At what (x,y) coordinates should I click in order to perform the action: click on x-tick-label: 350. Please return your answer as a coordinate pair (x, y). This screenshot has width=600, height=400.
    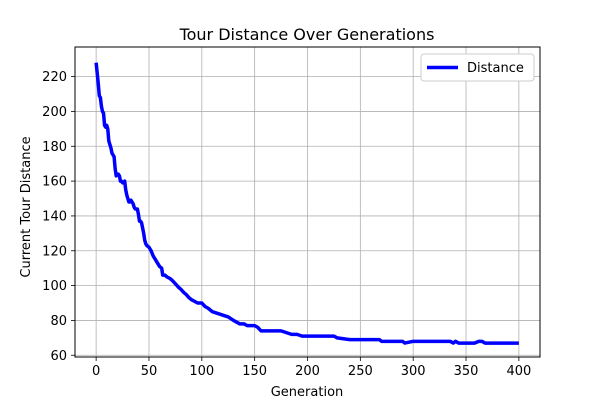
    Looking at the image, I should click on (466, 371).